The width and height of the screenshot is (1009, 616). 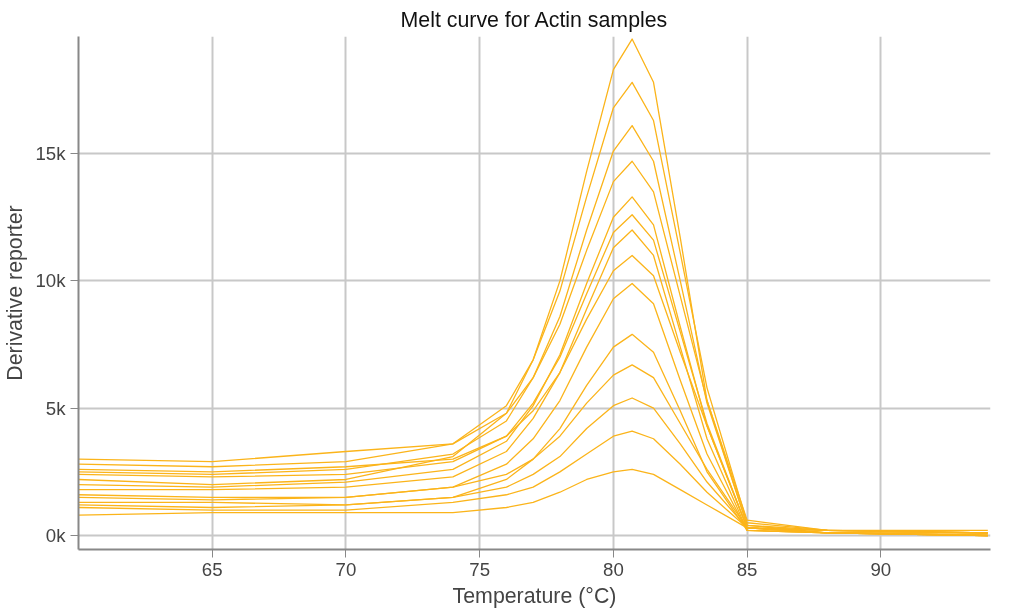 I want to click on y-tick-label: 10k, so click(x=51, y=281).